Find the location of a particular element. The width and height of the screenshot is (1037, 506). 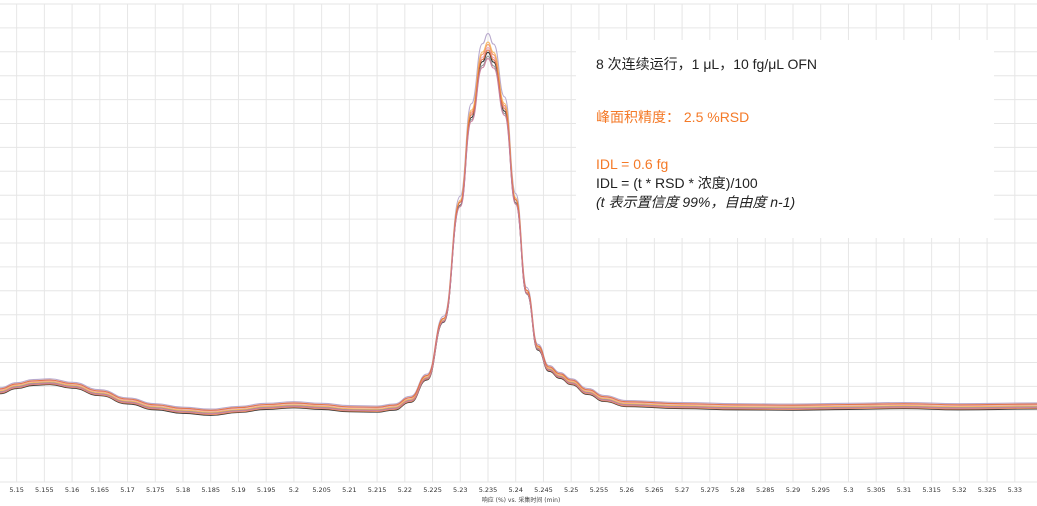

x-tick-label: 5.3 is located at coordinates (848, 490).